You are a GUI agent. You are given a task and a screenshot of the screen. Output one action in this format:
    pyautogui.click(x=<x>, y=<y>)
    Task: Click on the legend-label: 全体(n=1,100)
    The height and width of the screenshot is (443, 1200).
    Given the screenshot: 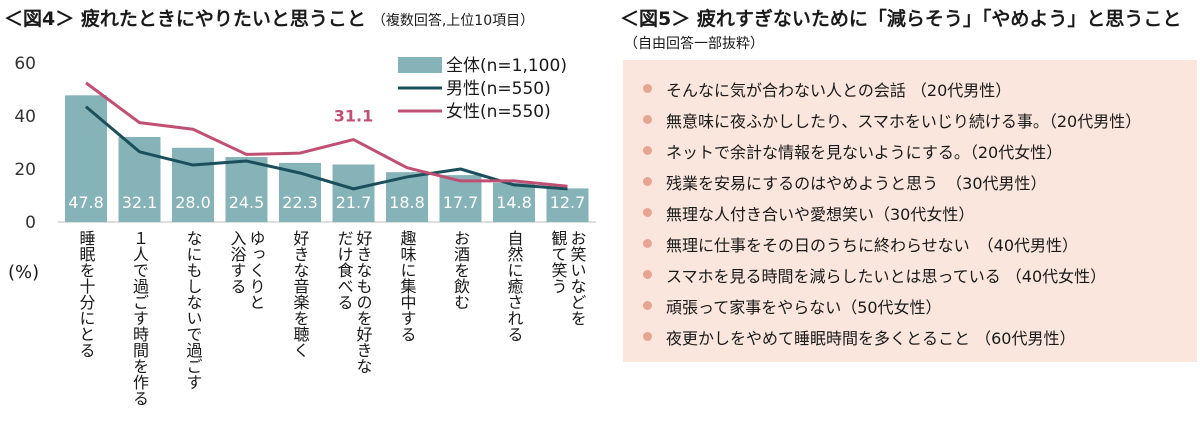 What is the action you would take?
    pyautogui.click(x=506, y=66)
    